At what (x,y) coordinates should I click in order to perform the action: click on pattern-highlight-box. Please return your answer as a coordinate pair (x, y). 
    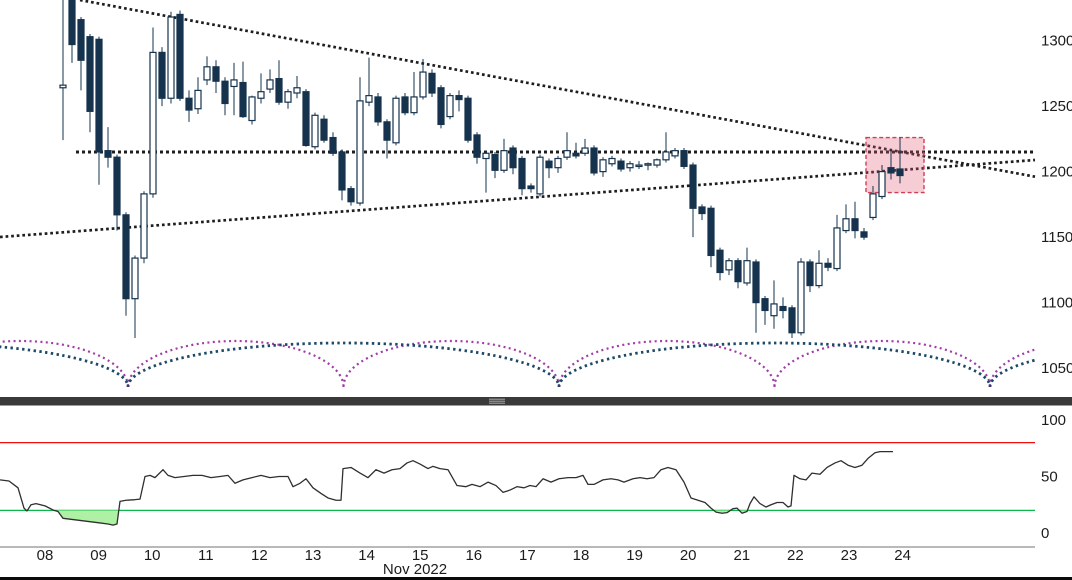
    Looking at the image, I should click on (895, 165).